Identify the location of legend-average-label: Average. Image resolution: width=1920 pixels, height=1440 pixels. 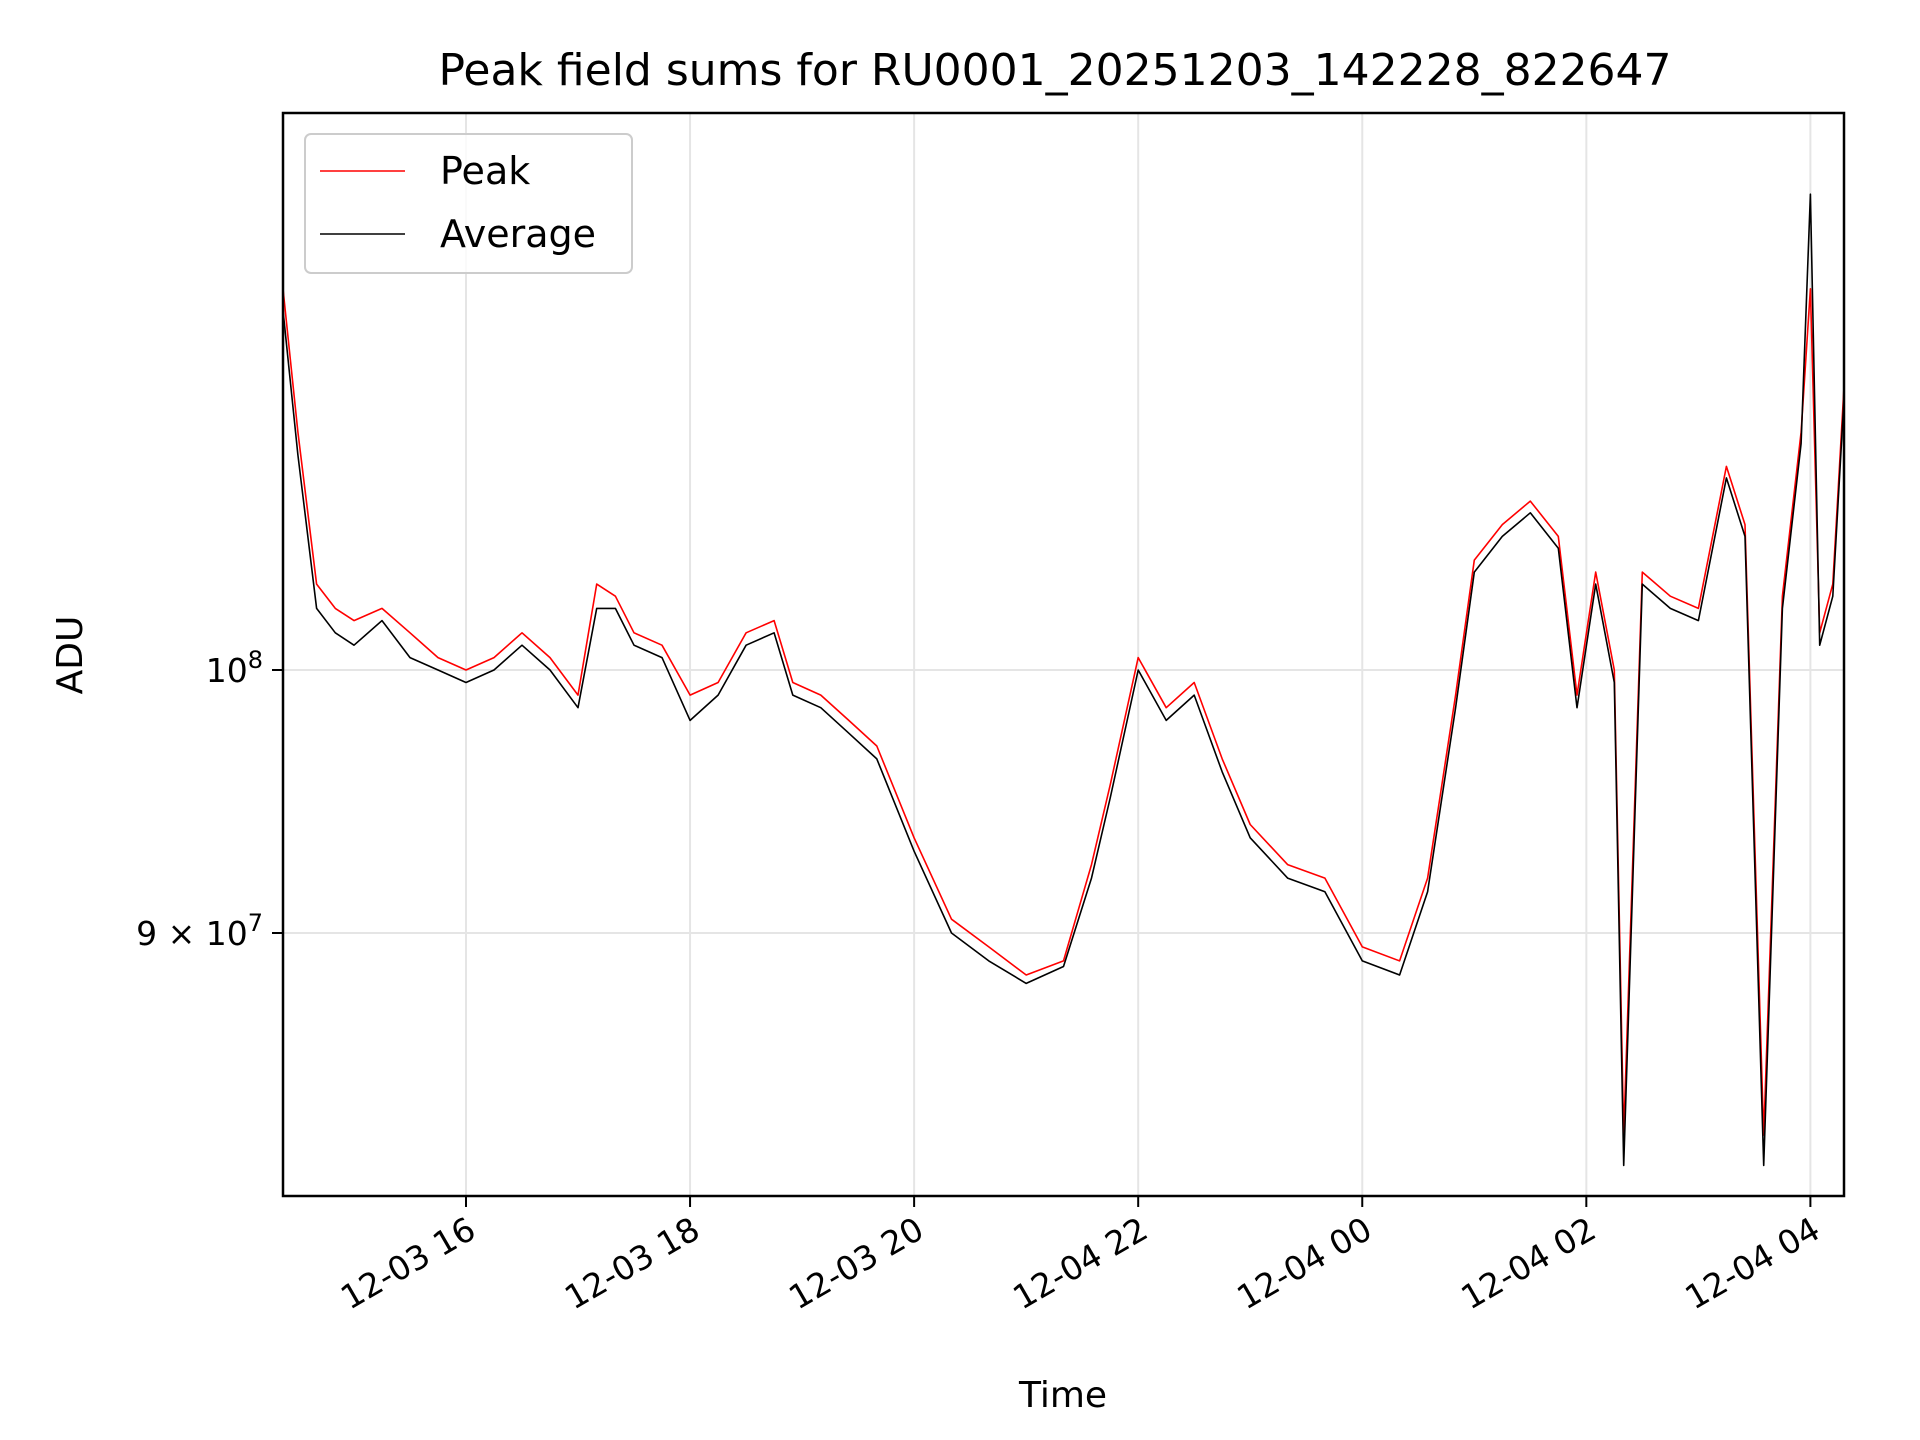
(518, 234).